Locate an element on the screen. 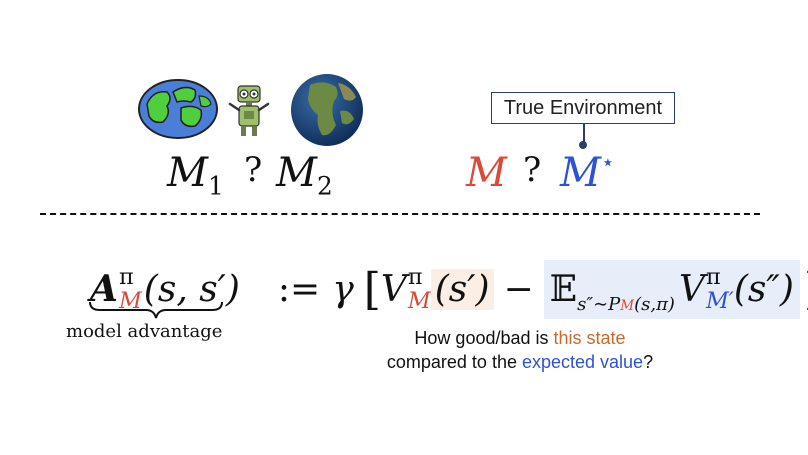  advantage-scripts: π M is located at coordinates (130, 289).